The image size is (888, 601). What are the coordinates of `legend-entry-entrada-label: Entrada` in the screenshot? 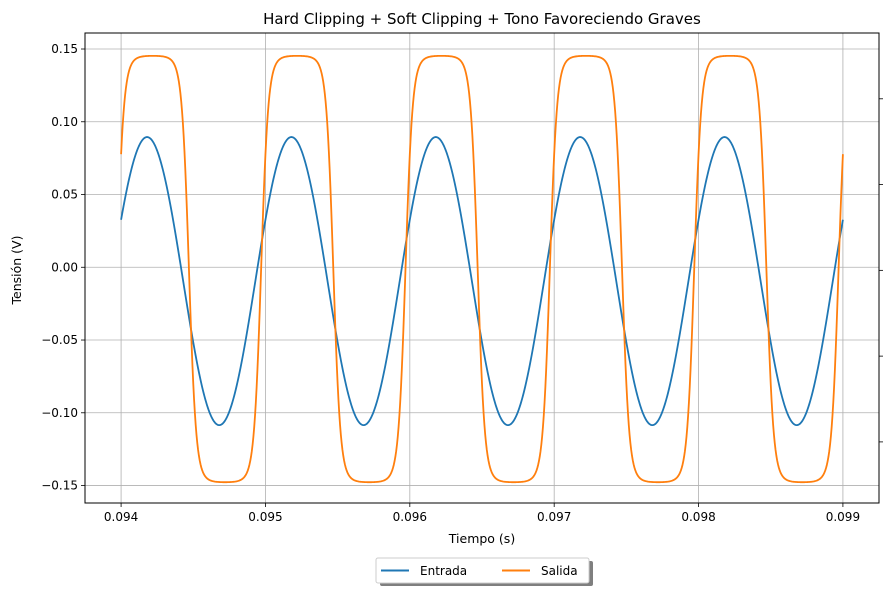 It's located at (443, 571).